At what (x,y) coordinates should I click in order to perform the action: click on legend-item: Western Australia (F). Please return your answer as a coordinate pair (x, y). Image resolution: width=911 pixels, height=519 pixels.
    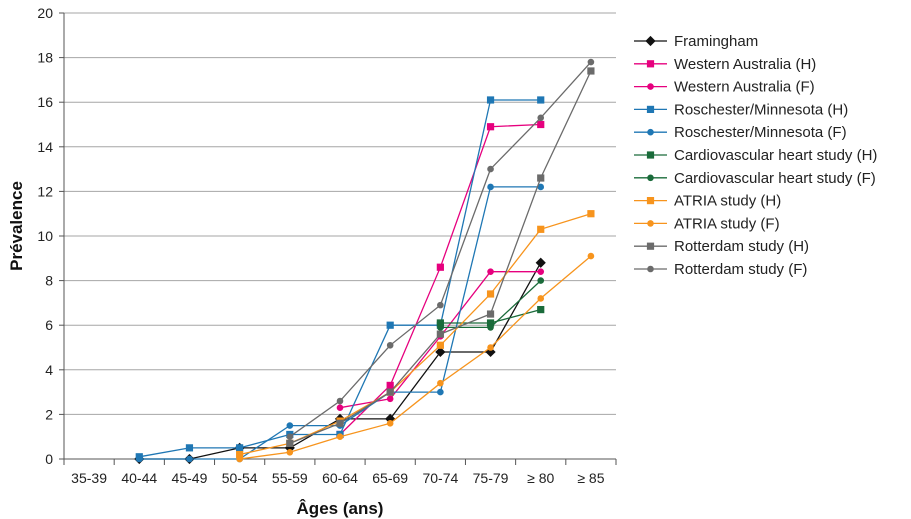
    Looking at the image, I should click on (724, 87).